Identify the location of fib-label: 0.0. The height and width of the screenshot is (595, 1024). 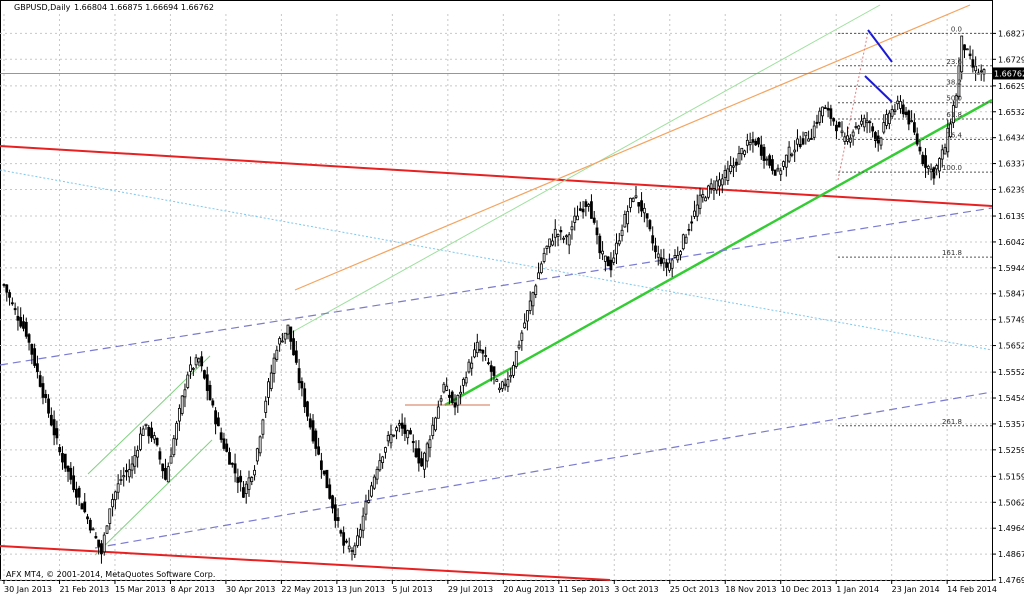
(956, 29).